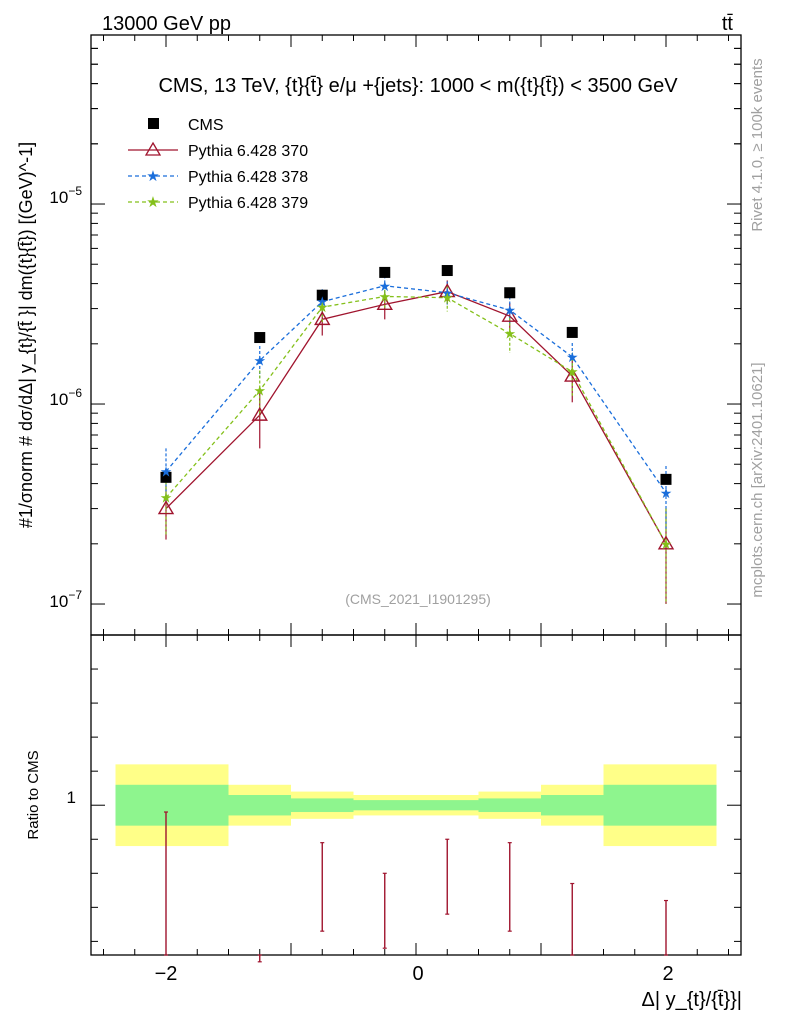 The height and width of the screenshot is (1024, 786). I want to click on legend-marker-379: ★, so click(152, 202).